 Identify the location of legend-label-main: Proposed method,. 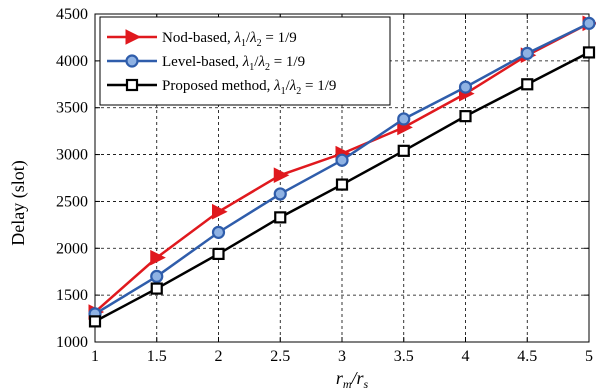
(218, 86).